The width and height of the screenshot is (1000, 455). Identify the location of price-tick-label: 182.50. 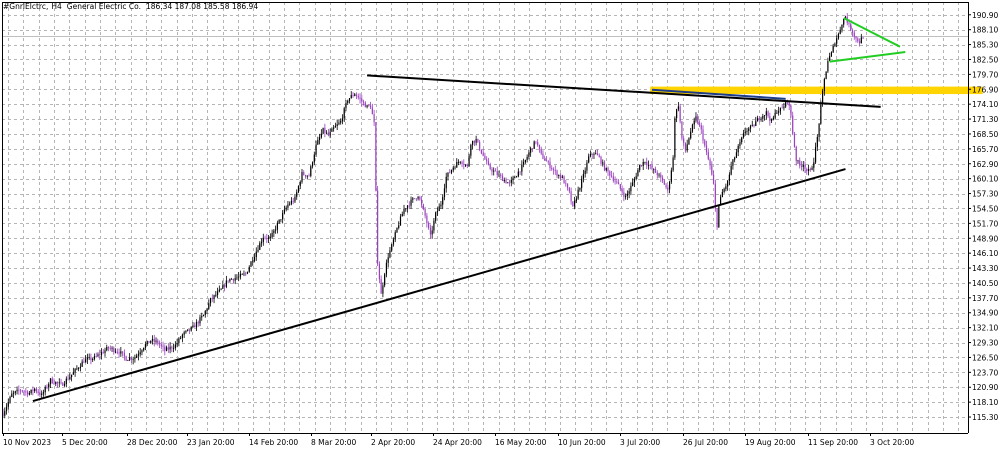
(985, 59).